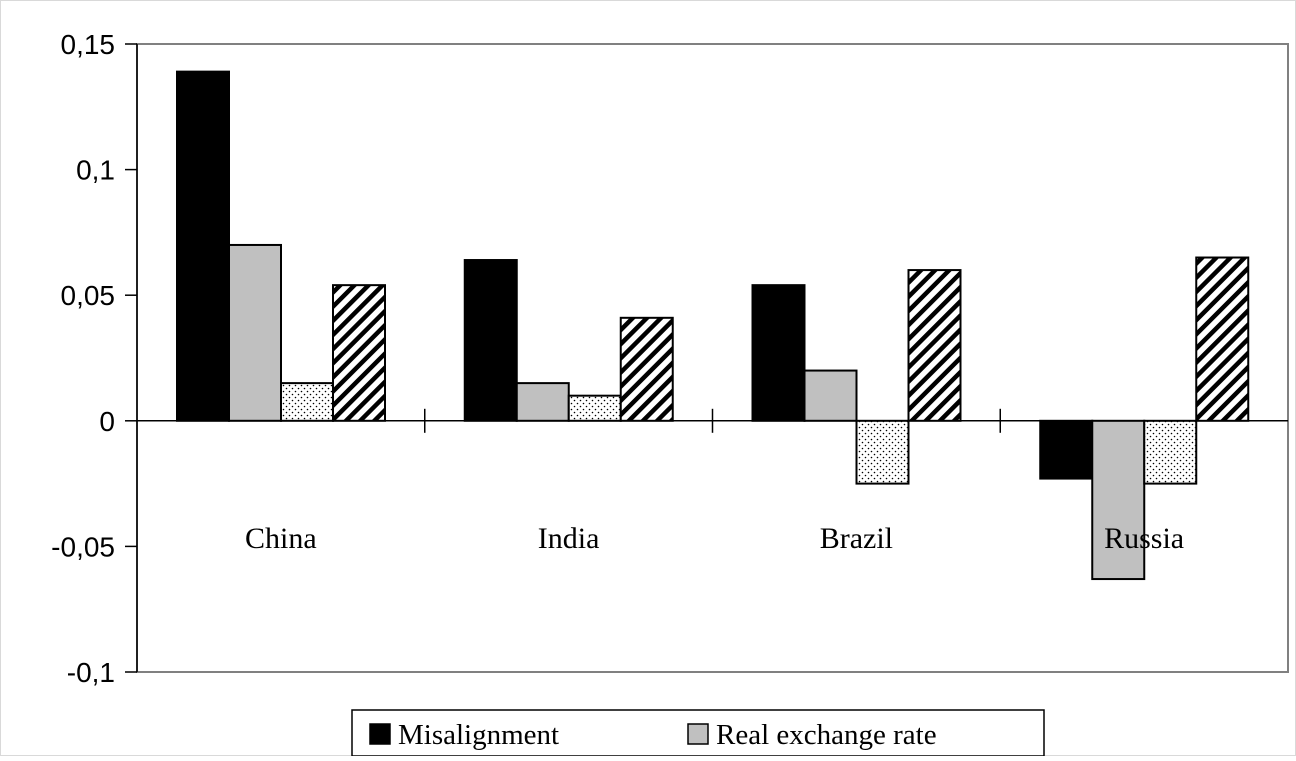 Image resolution: width=1296 pixels, height=761 pixels. Describe the element at coordinates (255, 332) in the screenshot. I see `bar-series2-china` at that location.